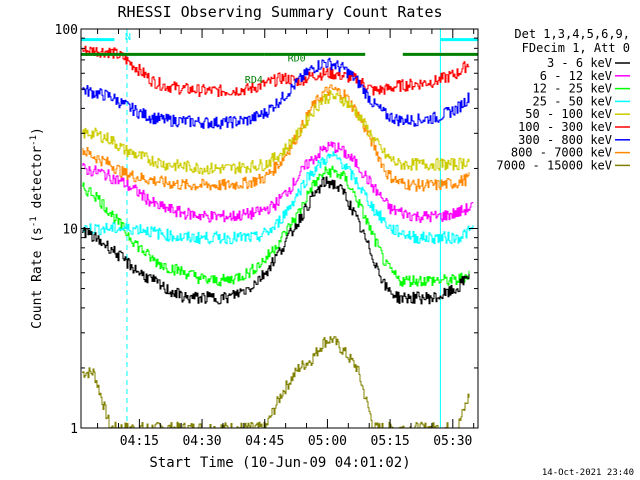  What do you see at coordinates (561, 153) in the screenshot?
I see `legend-label-7: 800 - 7000 keV` at bounding box center [561, 153].